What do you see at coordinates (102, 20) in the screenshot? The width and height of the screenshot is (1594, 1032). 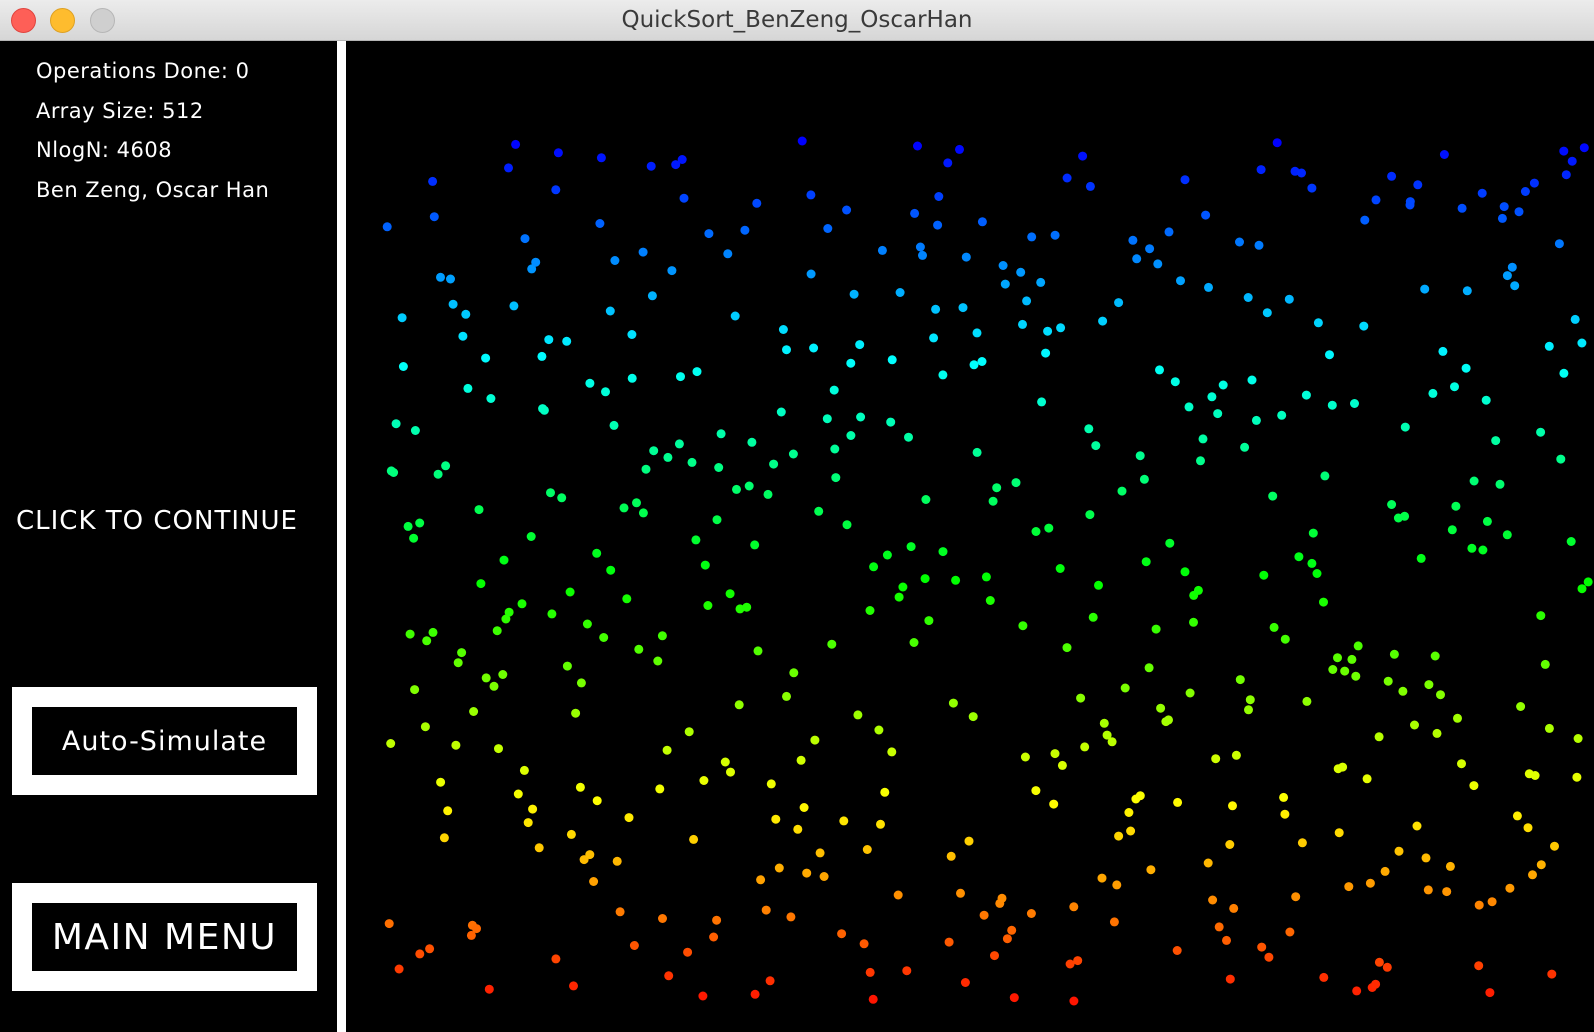 I see `zoom-window-button` at bounding box center [102, 20].